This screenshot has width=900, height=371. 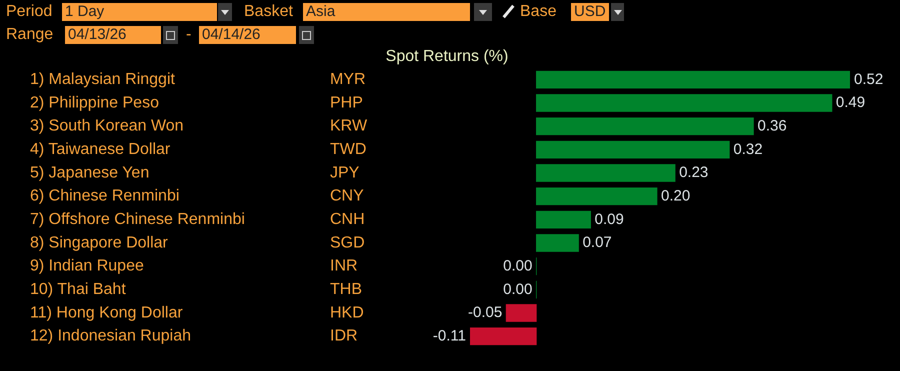 What do you see at coordinates (748, 149) in the screenshot?
I see `data-label: 0.32` at bounding box center [748, 149].